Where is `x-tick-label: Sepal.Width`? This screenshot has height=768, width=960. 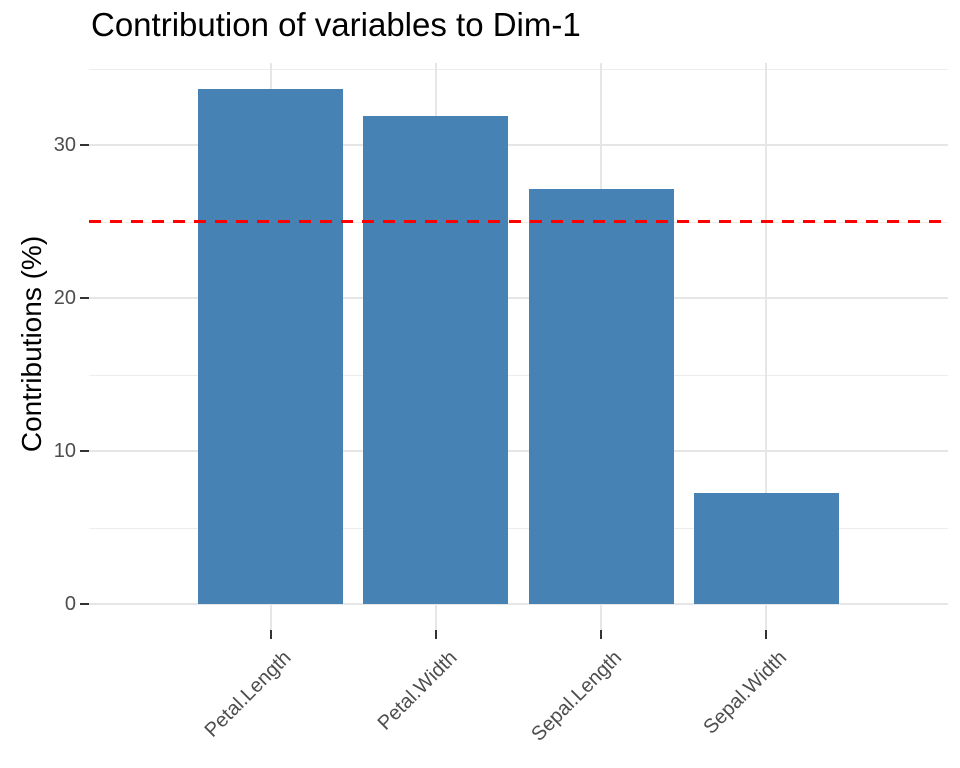 x-tick-label: Sepal.Width is located at coordinates (745, 692).